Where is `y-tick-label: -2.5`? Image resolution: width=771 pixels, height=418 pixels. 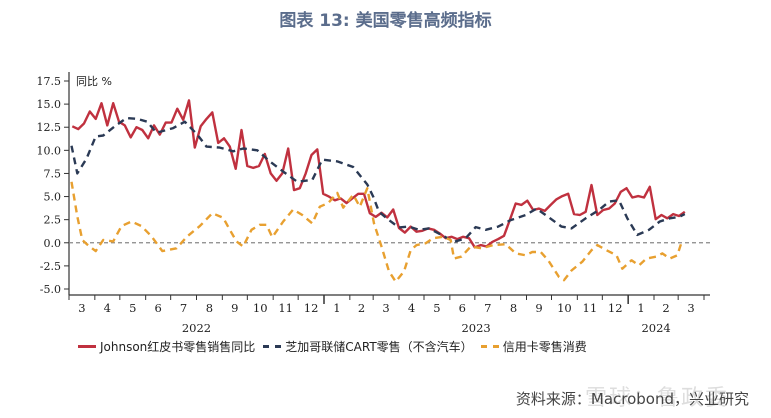 y-tick-label: -2.5 is located at coordinates (50, 266).